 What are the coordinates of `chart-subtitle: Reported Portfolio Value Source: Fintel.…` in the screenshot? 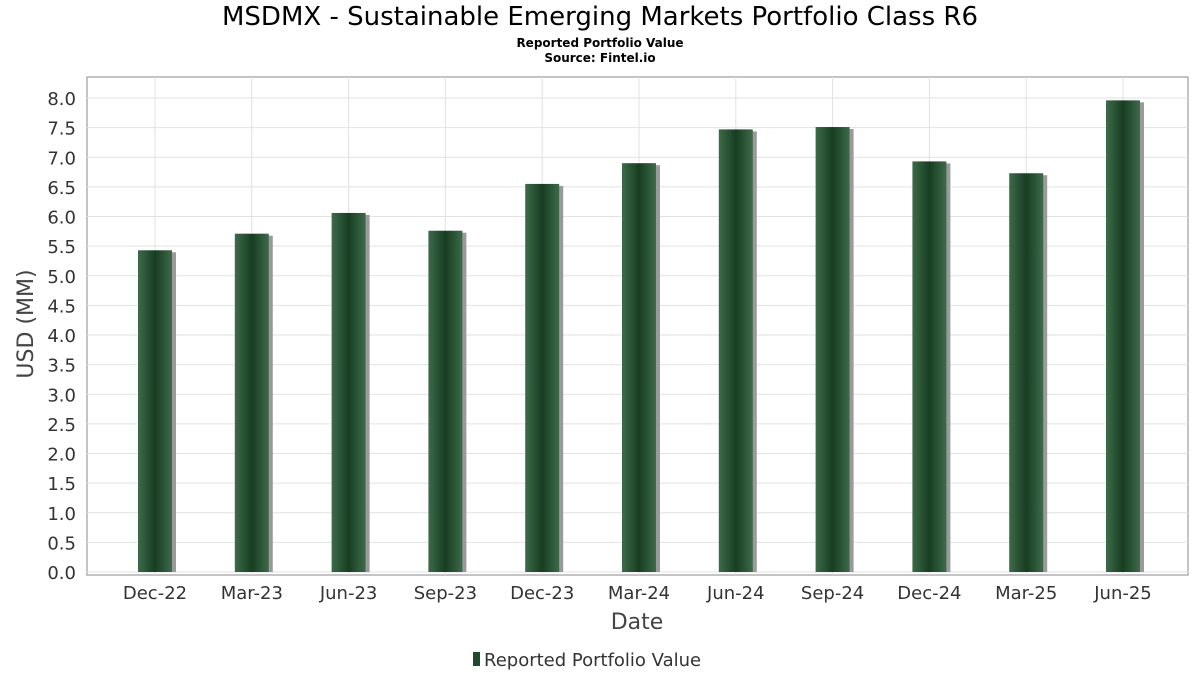 It's located at (600, 51).